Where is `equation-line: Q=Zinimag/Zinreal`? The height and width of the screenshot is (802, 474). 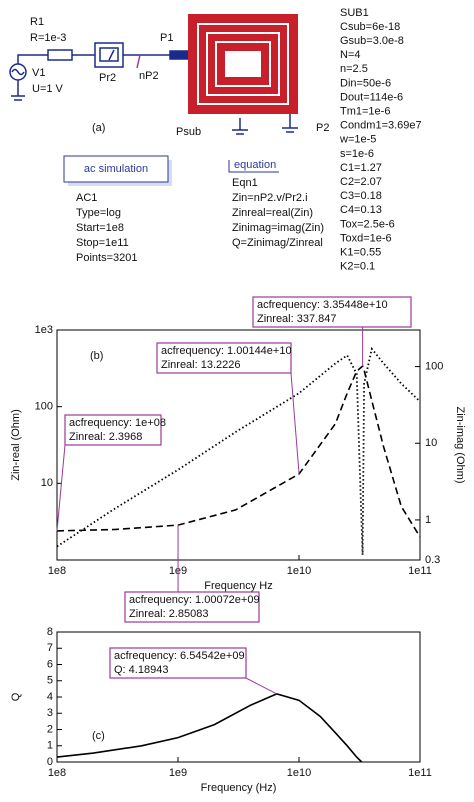 equation-line: Q=Zinimag/Zinreal is located at coordinates (277, 243).